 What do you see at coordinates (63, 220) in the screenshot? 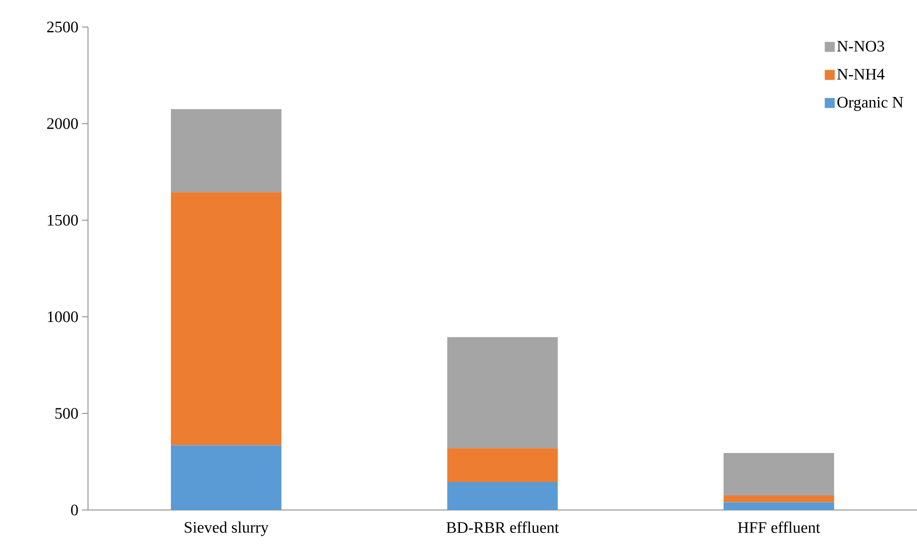
I see `y-tick-label: 1500` at bounding box center [63, 220].